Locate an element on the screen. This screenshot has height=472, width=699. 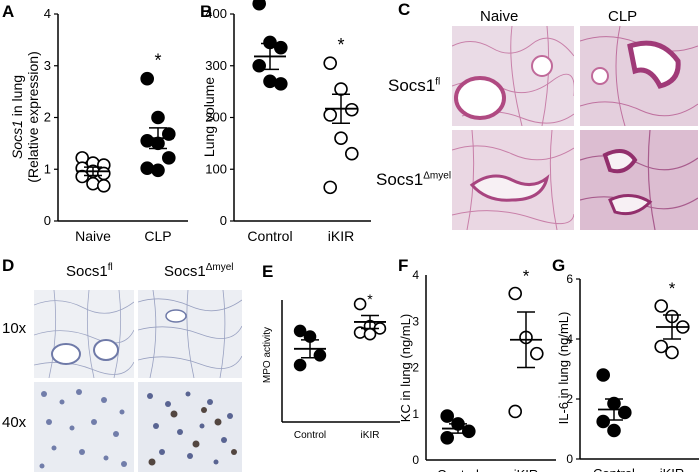
c-row-label-fl-sup: fl is located at coordinates (438, 82).